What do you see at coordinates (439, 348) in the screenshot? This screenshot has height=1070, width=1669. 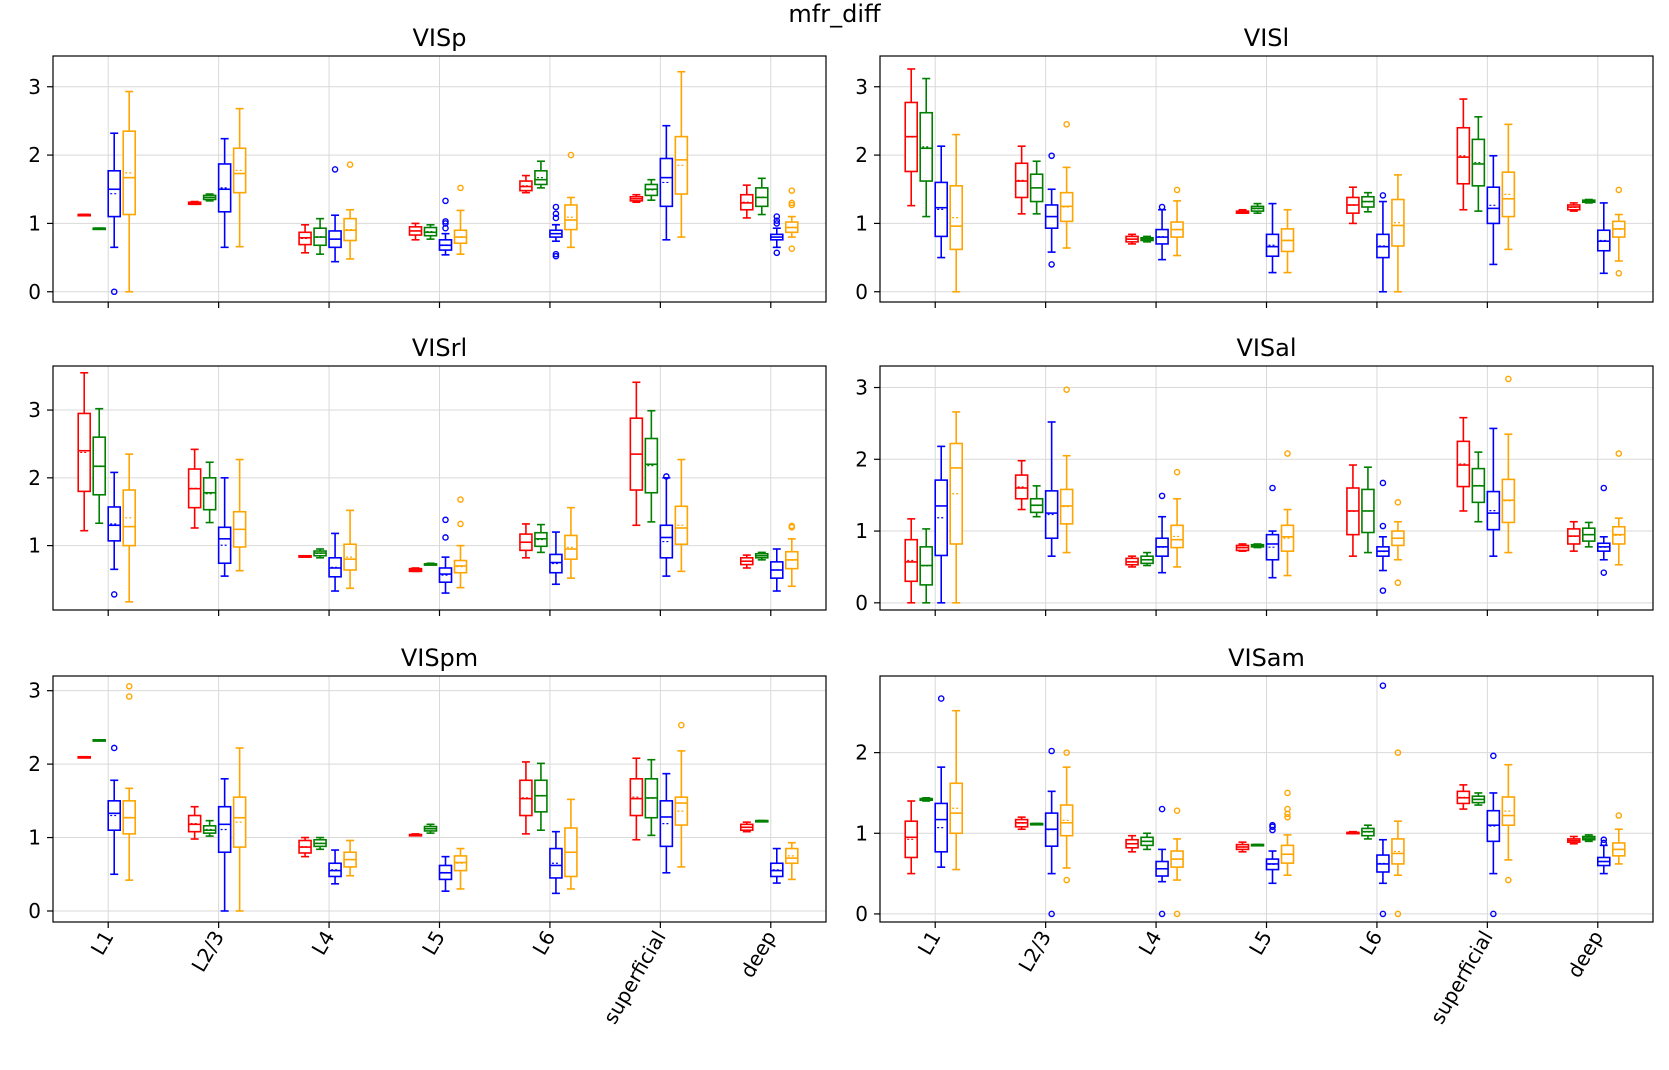 I see `panel-title: VISrl` at bounding box center [439, 348].